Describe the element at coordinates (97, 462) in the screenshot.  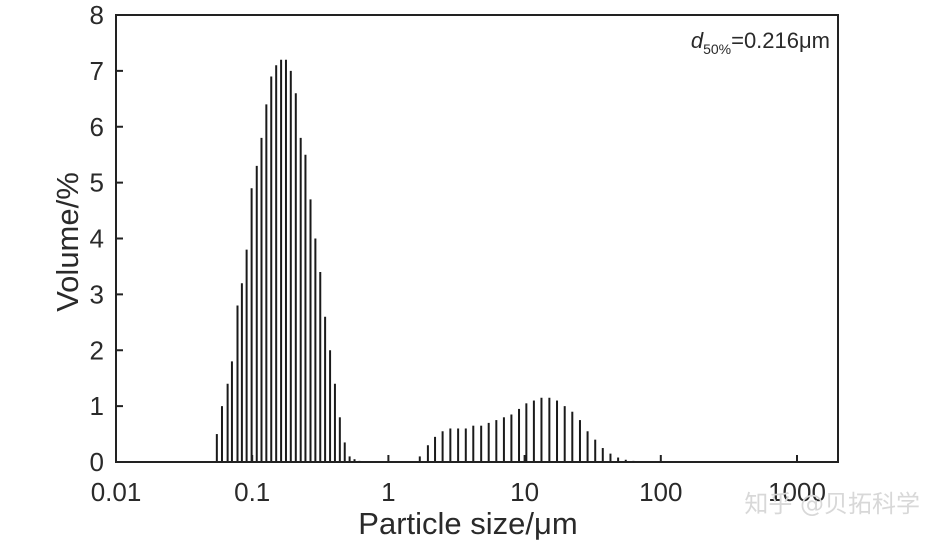
I see `y-tick-label: 0` at that location.